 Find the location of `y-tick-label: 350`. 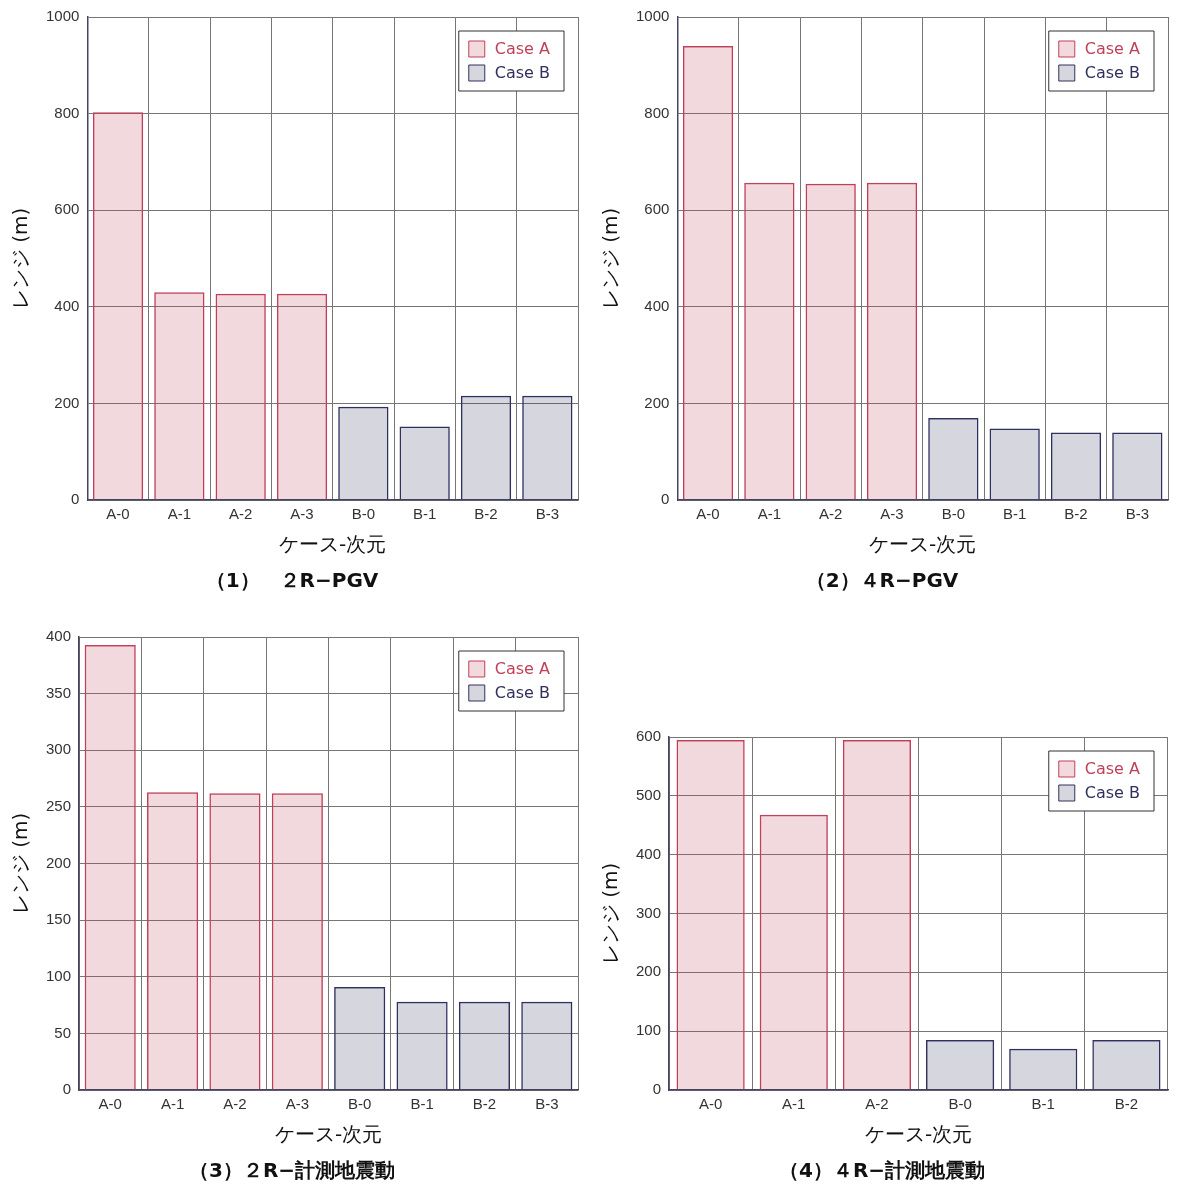

y-tick-label: 350 is located at coordinates (59, 692).